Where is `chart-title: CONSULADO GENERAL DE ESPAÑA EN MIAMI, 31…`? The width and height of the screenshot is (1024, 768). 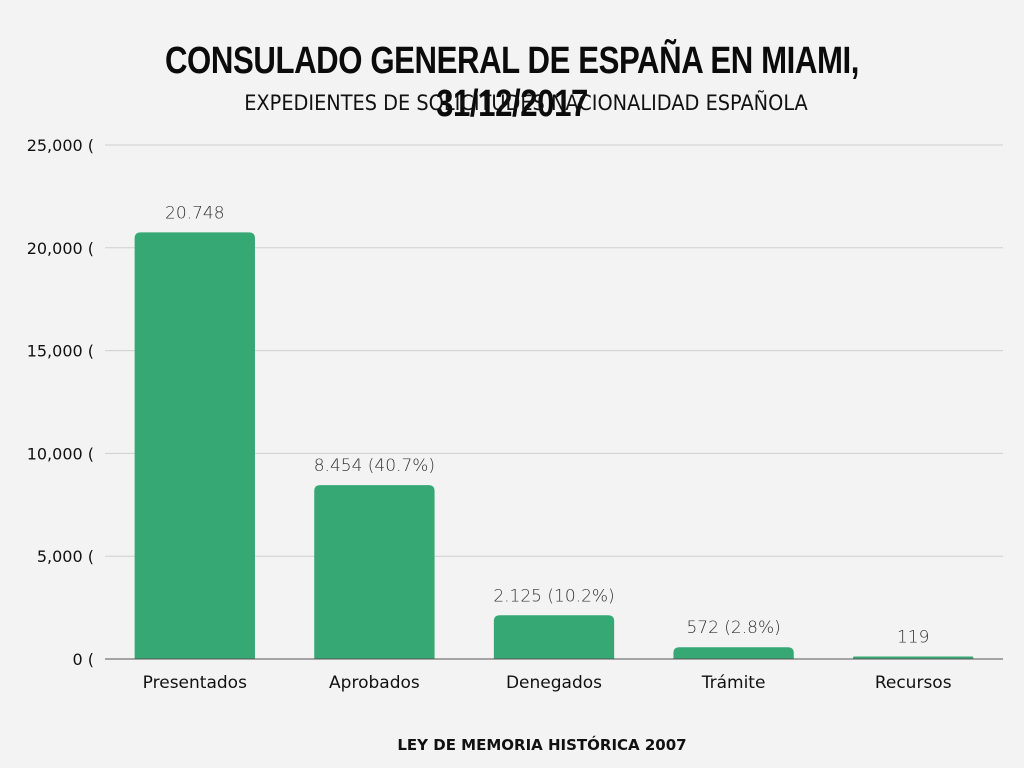 chart-title: CONSULADO GENERAL DE ESPAÑA EN MIAMI, 31… is located at coordinates (512, 82).